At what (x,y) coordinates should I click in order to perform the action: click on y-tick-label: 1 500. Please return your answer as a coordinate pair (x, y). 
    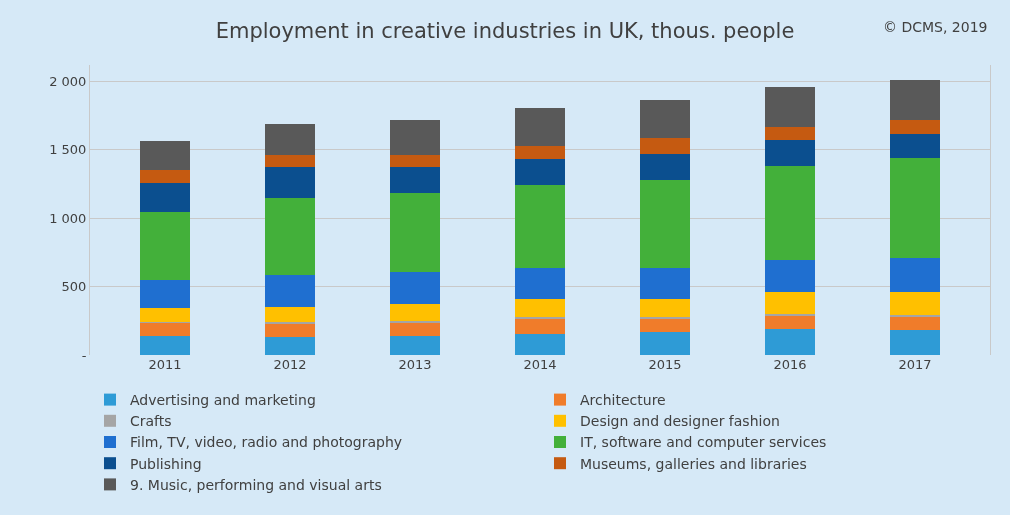
    Looking at the image, I should click on (68, 150).